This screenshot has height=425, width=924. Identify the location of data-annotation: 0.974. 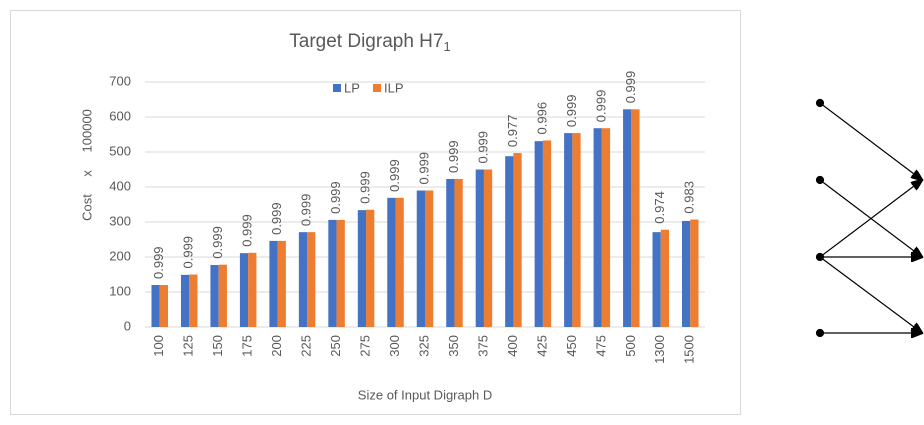
(659, 207).